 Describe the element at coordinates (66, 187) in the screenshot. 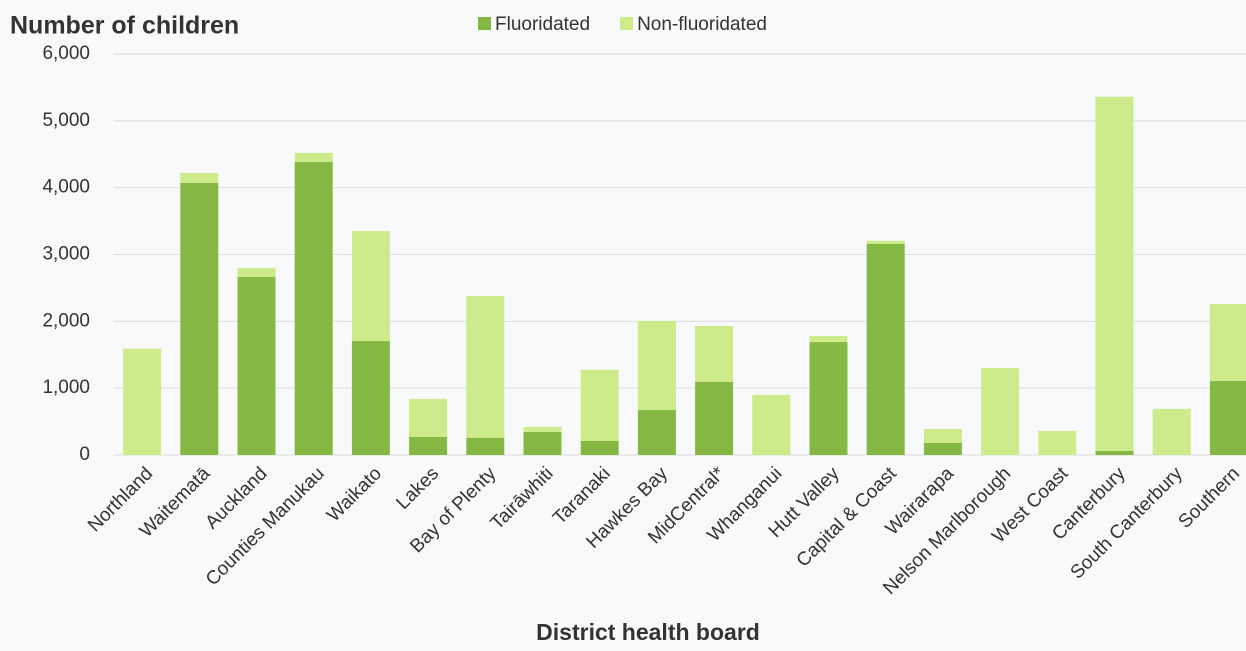

I see `y-tick-label: 4,000` at that location.